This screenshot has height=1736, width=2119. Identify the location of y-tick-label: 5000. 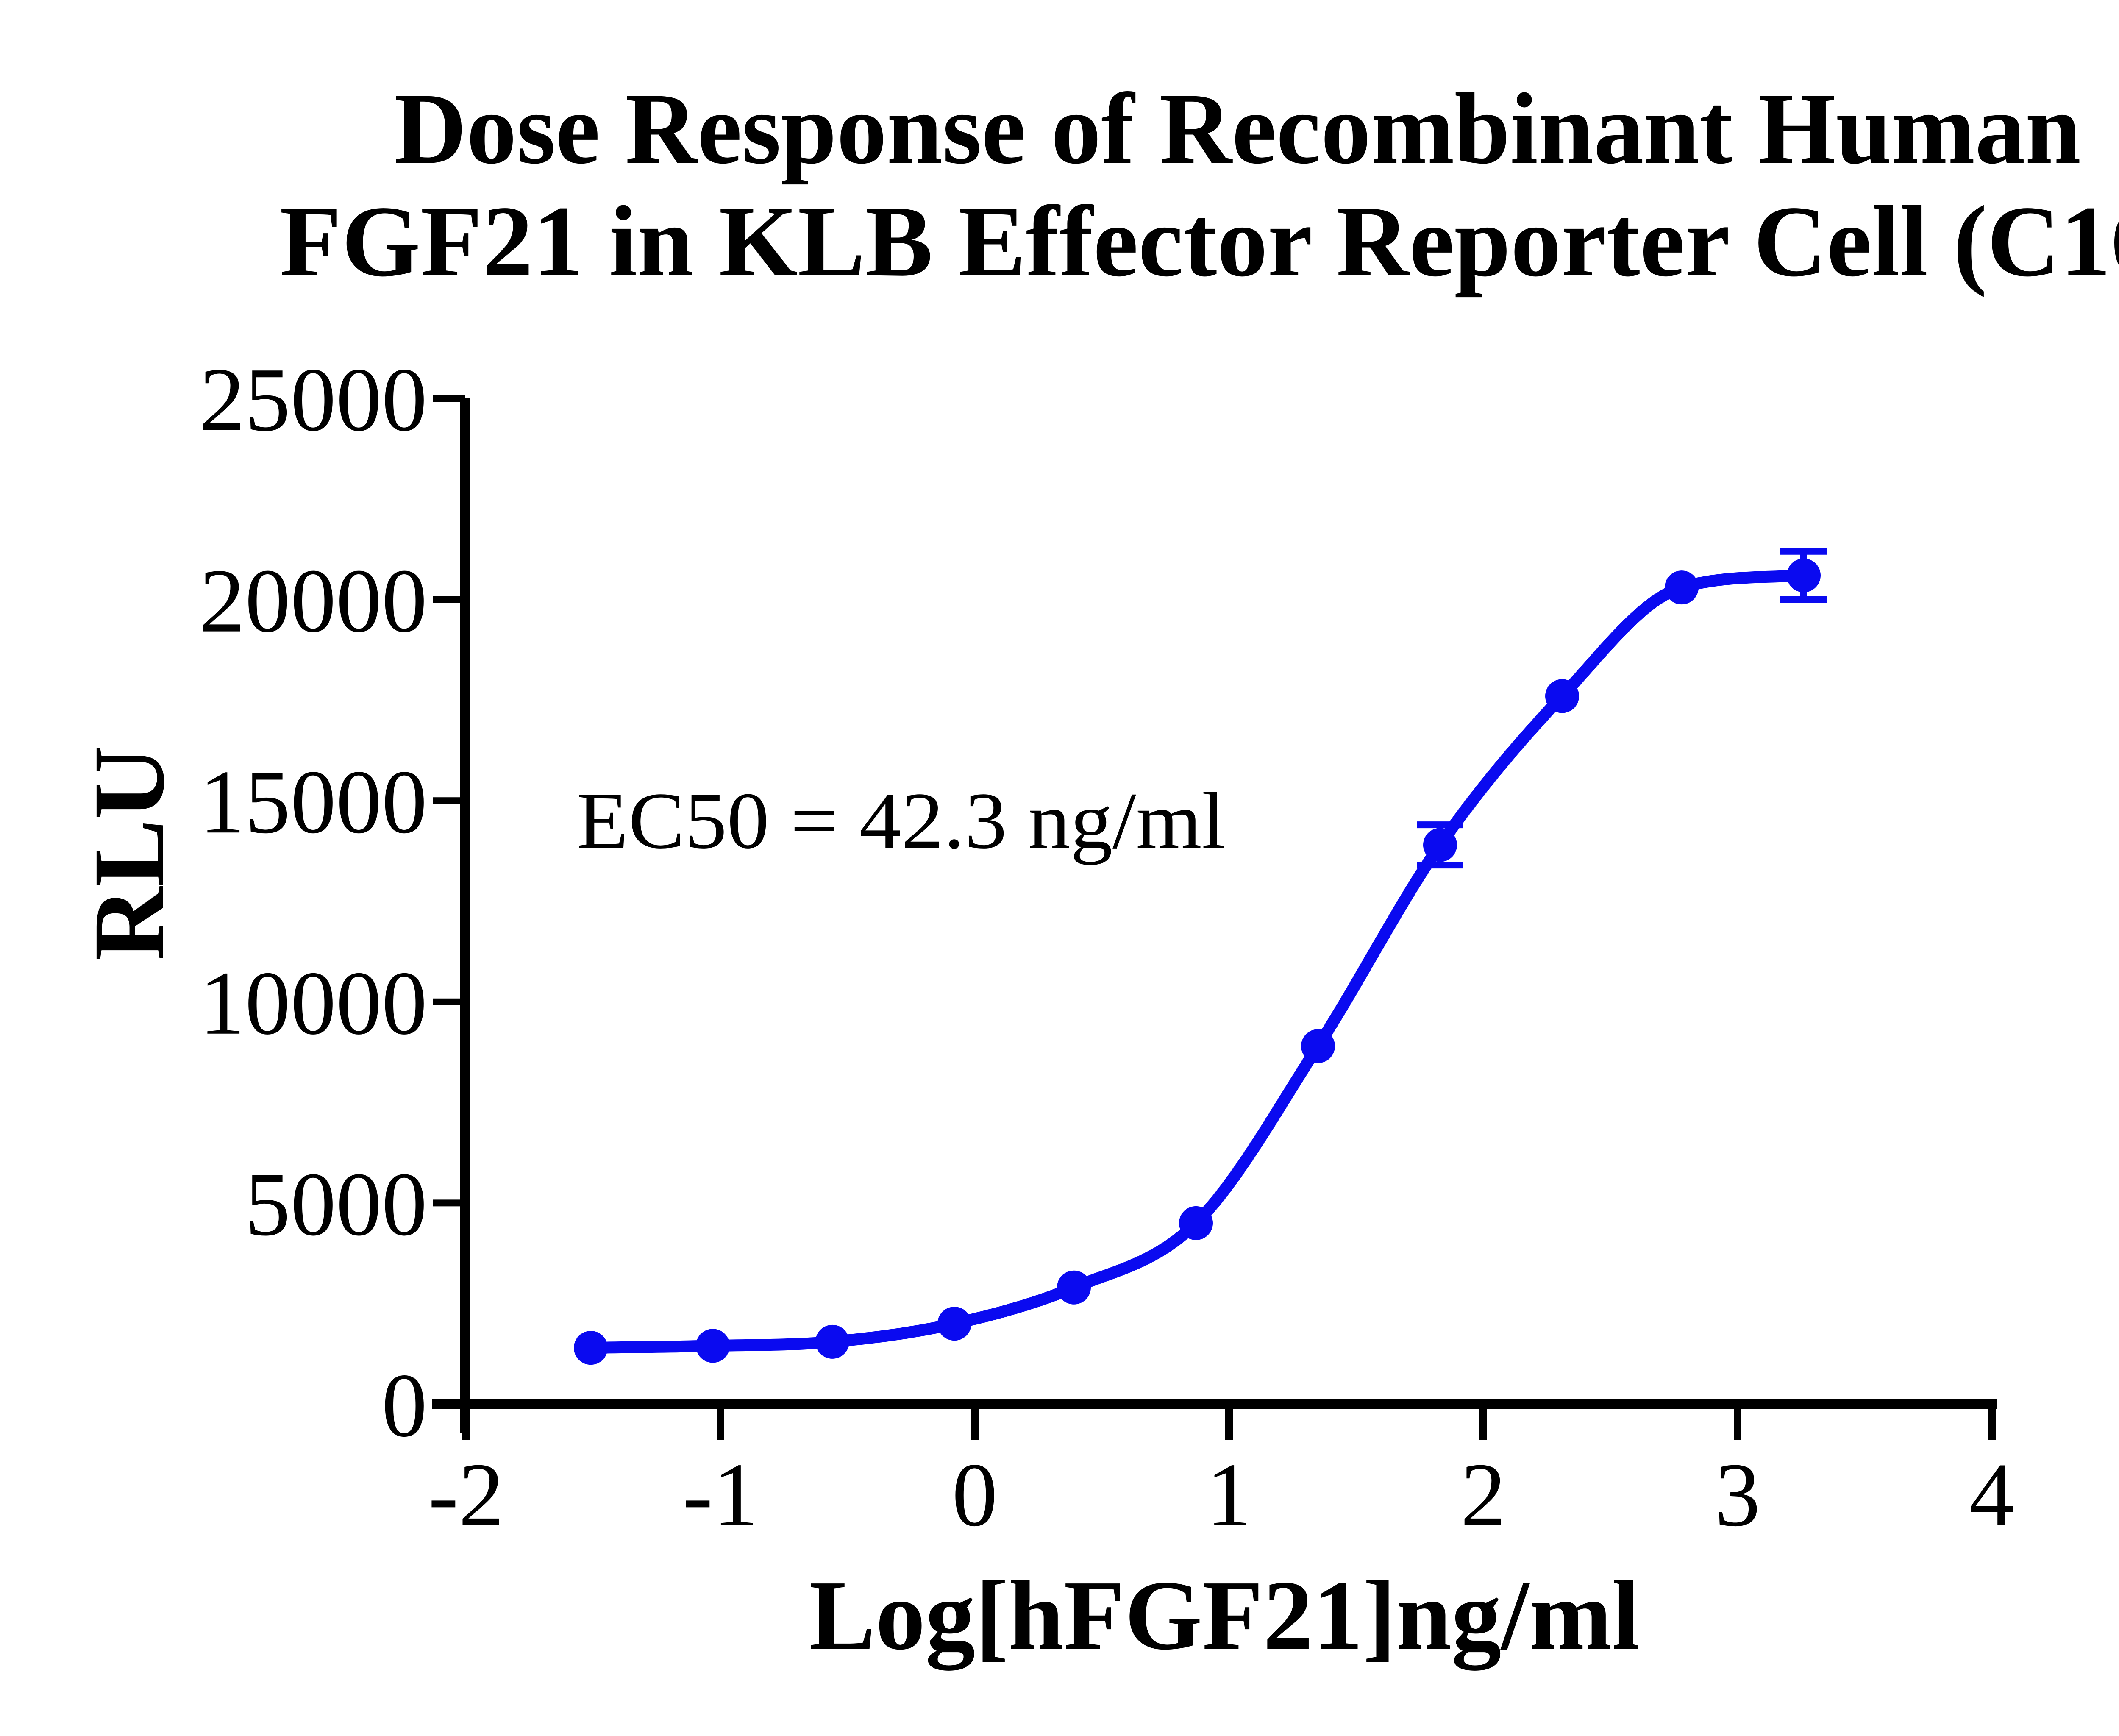
(336, 1204).